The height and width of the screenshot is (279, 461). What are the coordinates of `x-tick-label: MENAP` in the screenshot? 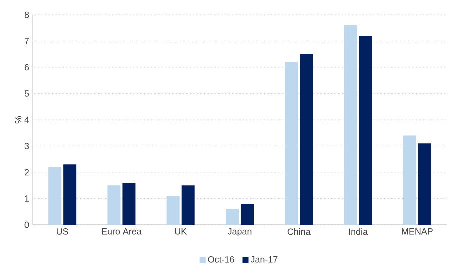 It's located at (417, 231).